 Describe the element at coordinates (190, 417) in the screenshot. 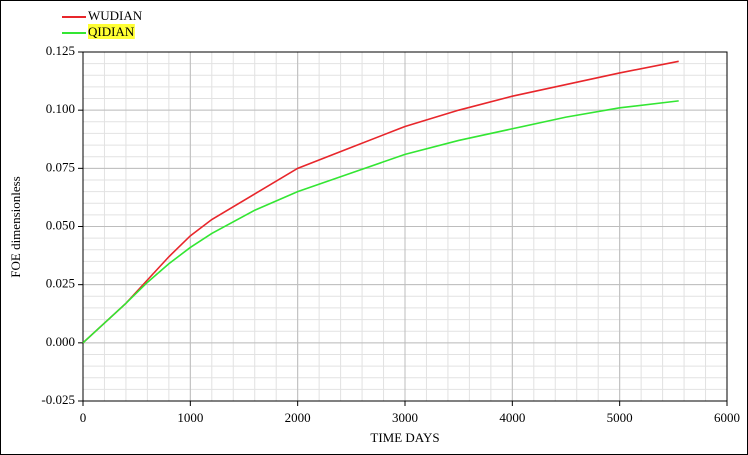

I see `x-tick-label: 1000` at that location.